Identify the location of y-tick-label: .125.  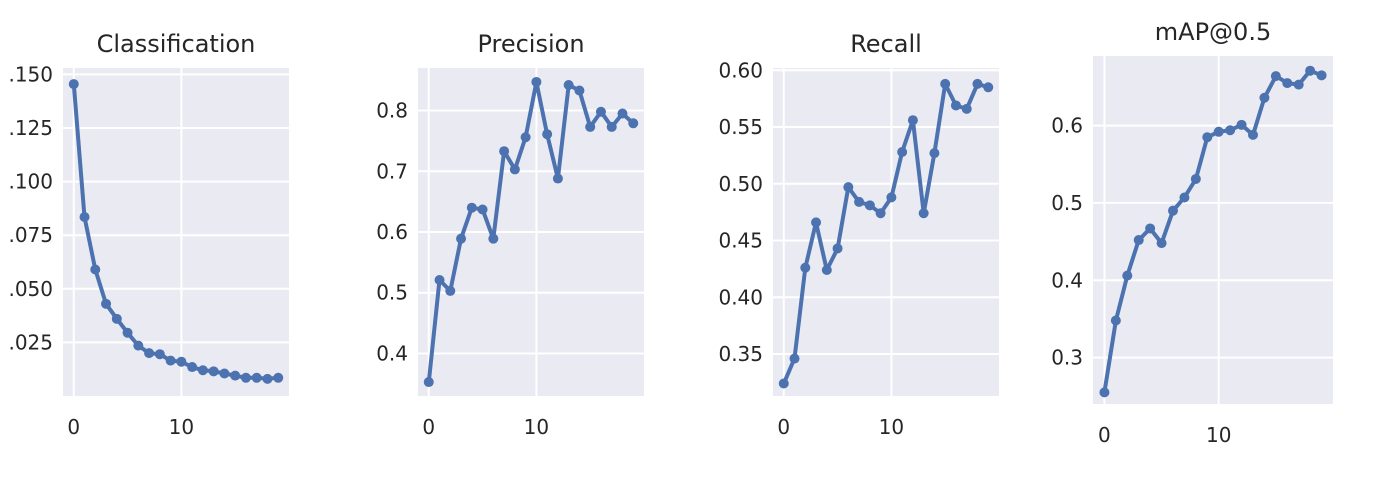
(30, 128).